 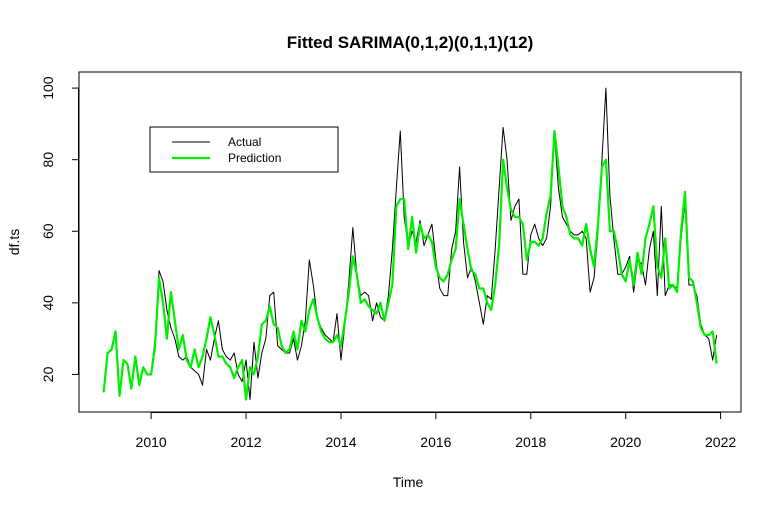 I want to click on x-tick-label: 2012, so click(x=245, y=442).